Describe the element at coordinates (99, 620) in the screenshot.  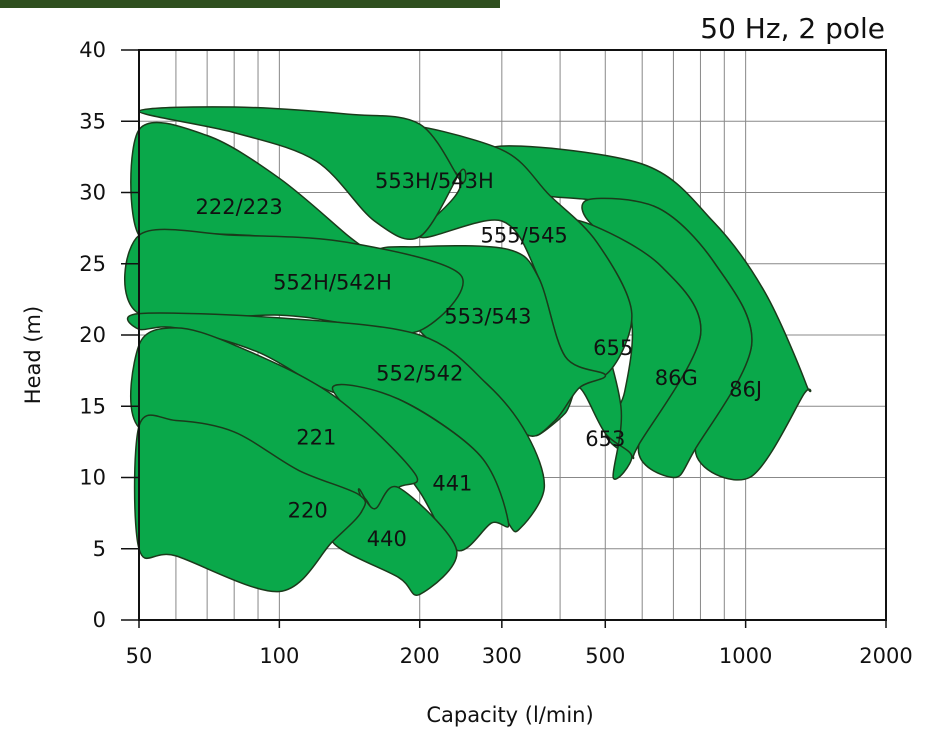
I see `y-tick-label: 0` at that location.